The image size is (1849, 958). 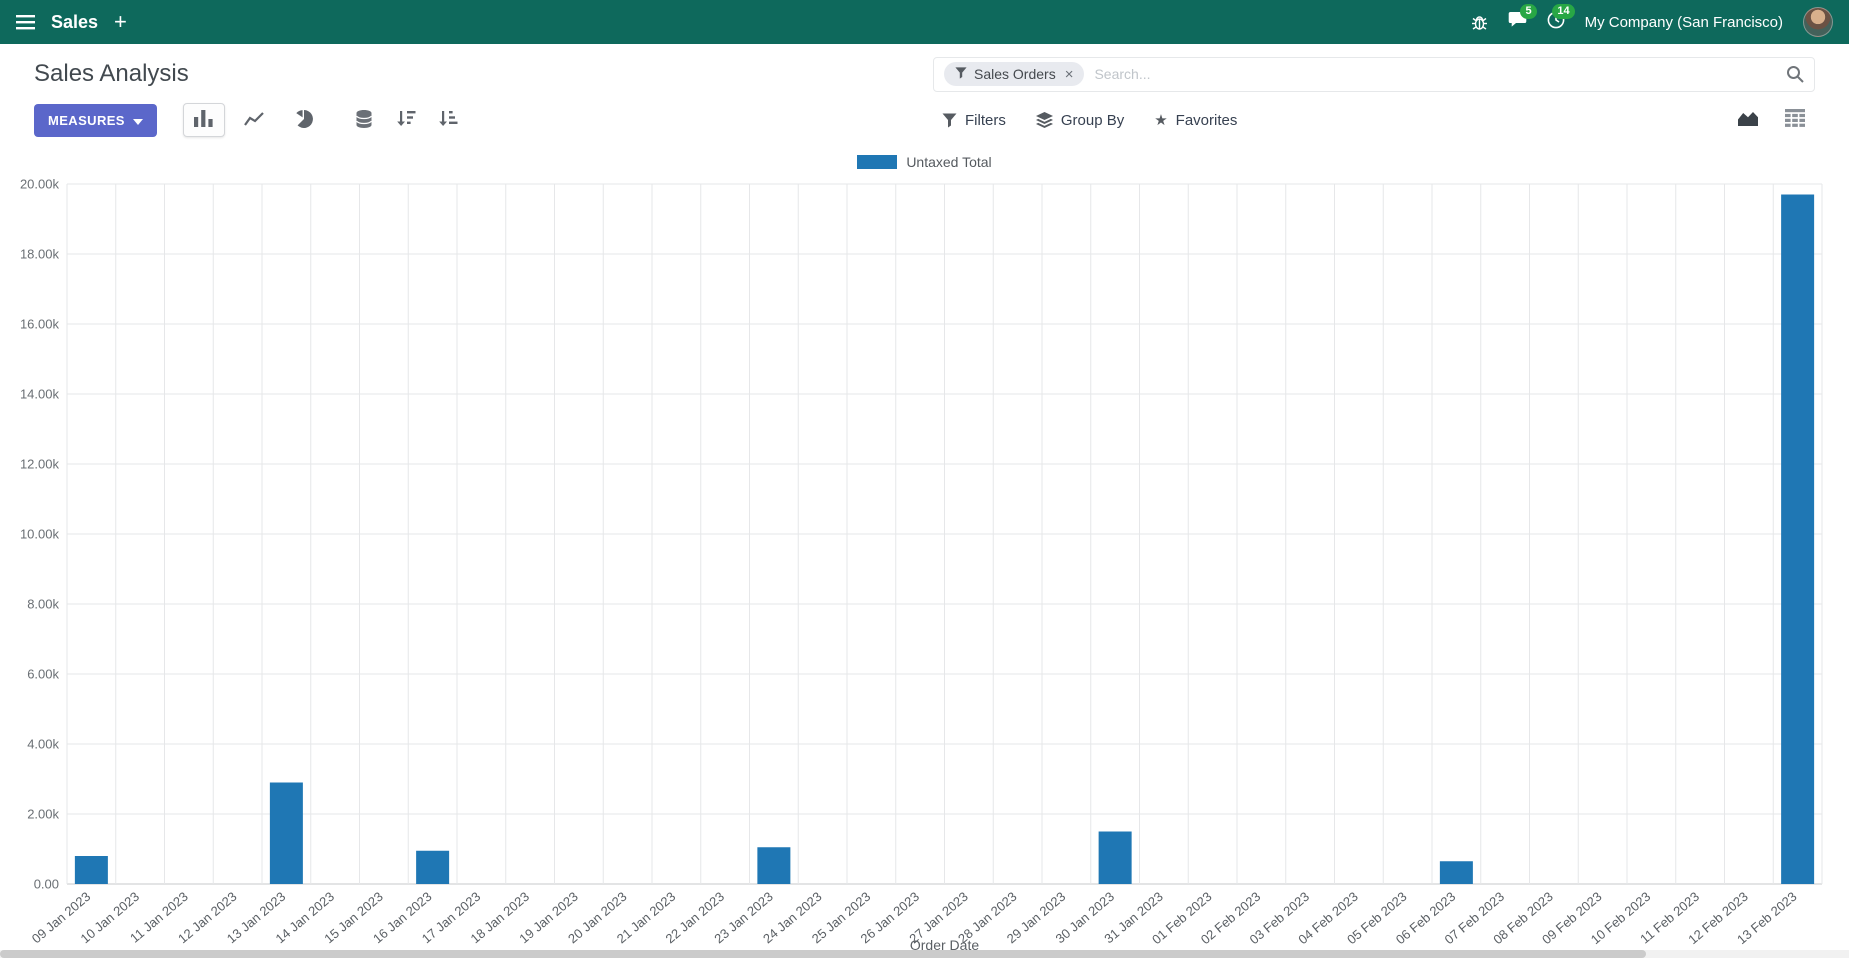 What do you see at coordinates (75, 21) in the screenshot?
I see `app-name: Sales` at bounding box center [75, 21].